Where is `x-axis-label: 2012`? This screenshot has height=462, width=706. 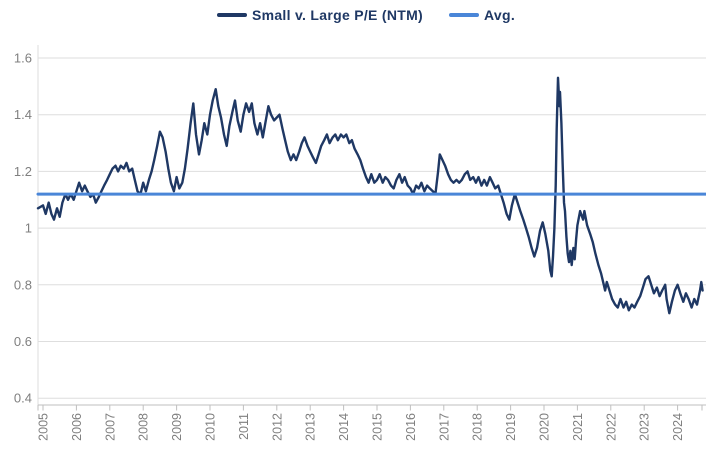 x-axis-label: 2012 is located at coordinates (277, 427).